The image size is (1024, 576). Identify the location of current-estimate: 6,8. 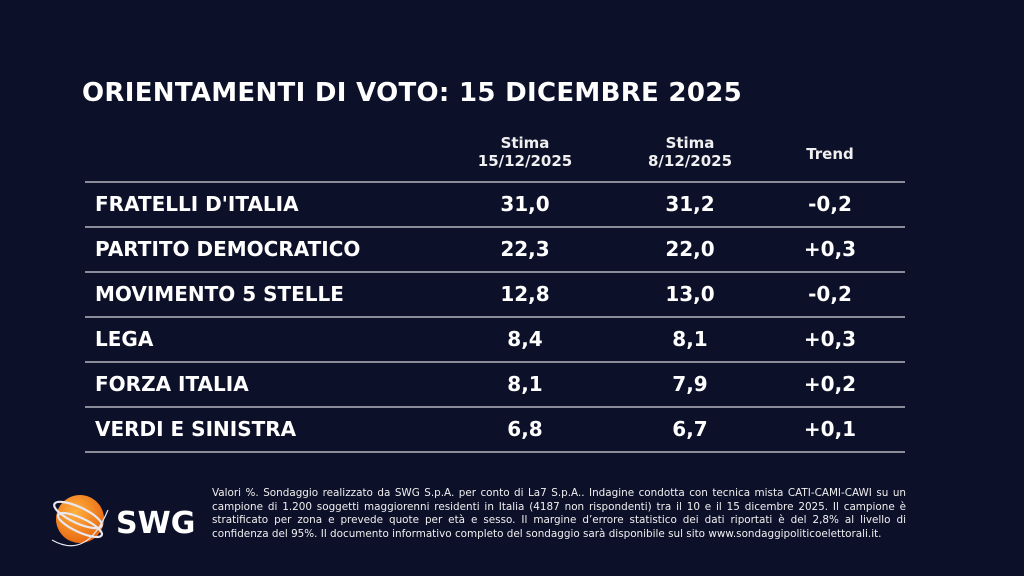
(525, 429).